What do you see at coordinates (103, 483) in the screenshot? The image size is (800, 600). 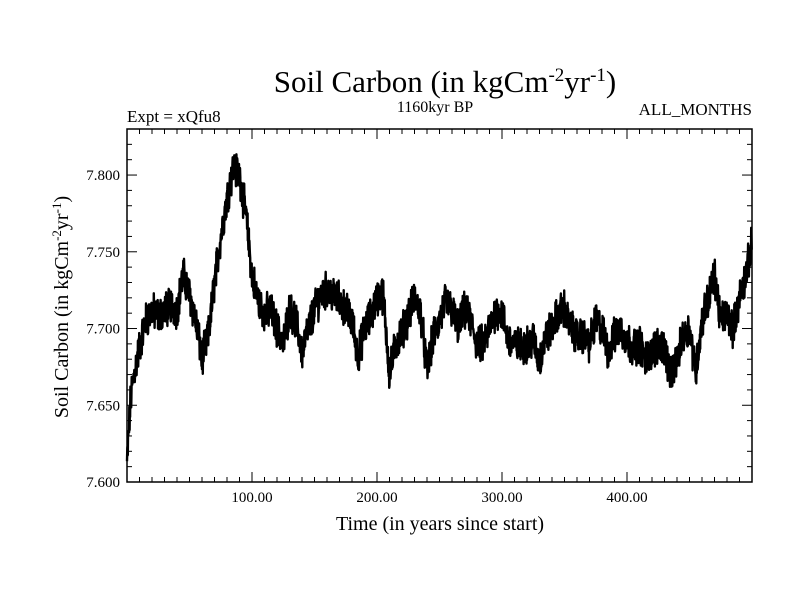 I see `y-tick-label: 7.600` at bounding box center [103, 483].